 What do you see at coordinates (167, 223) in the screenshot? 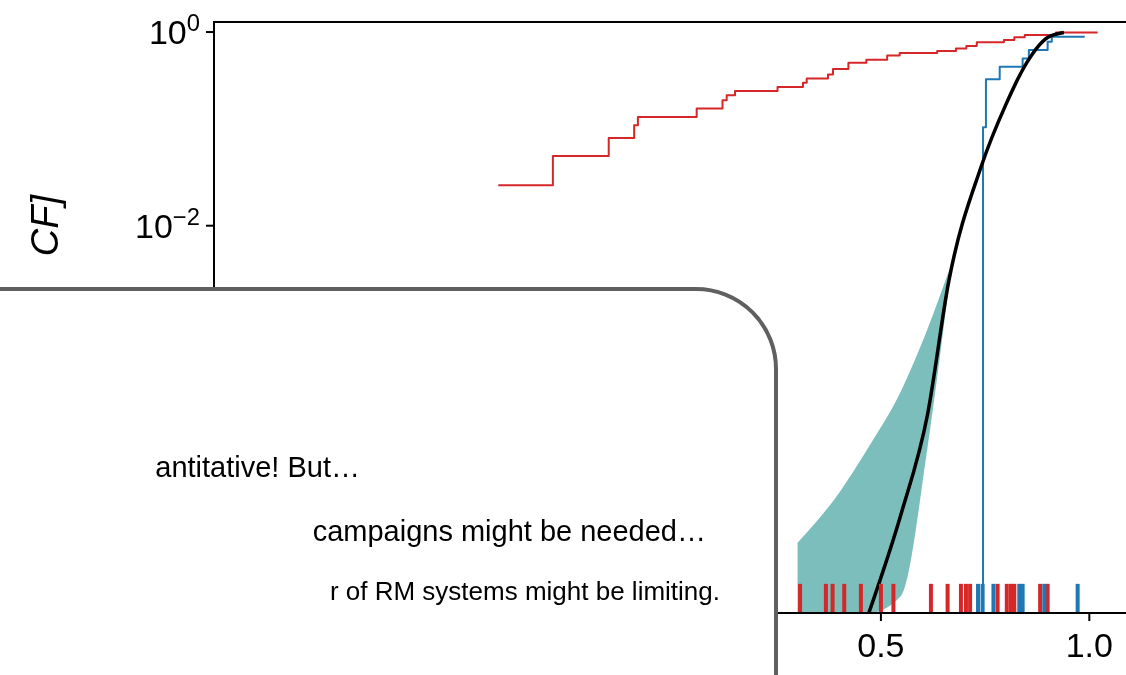
I see `y-tick-label: 10$^{−2}$` at bounding box center [167, 223].